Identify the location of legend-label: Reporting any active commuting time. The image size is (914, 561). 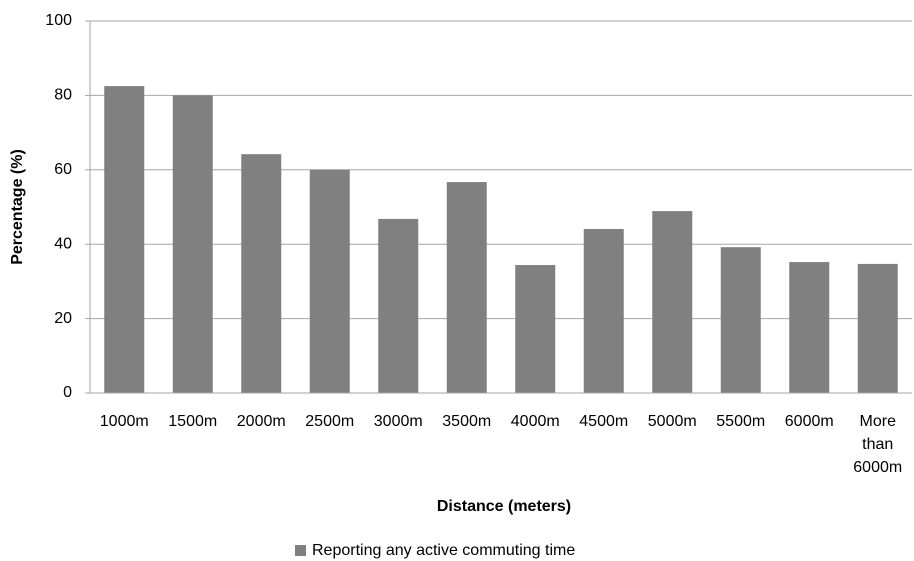
(443, 550).